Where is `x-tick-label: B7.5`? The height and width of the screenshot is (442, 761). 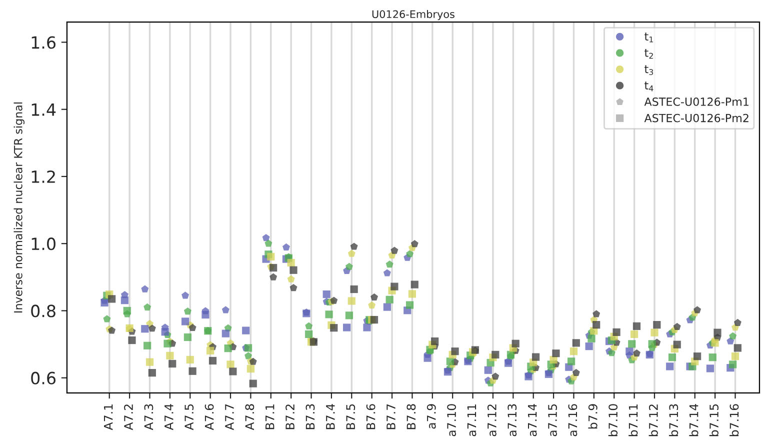 x-tick-label: B7.5 is located at coordinates (351, 417).